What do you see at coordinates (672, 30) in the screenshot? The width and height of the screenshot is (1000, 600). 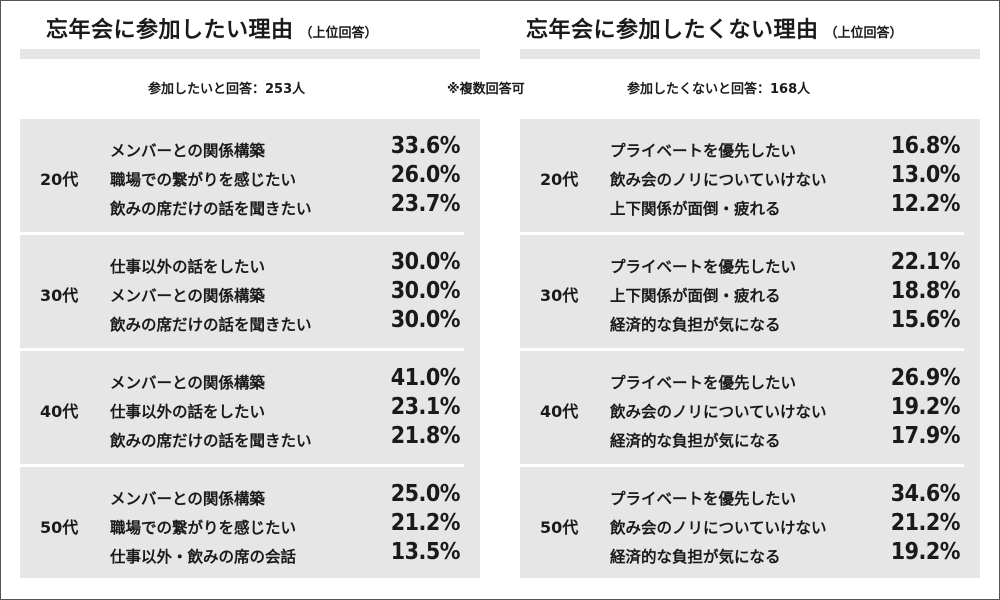 I see `right-title: 忘年会に参加したくない理由` at bounding box center [672, 30].